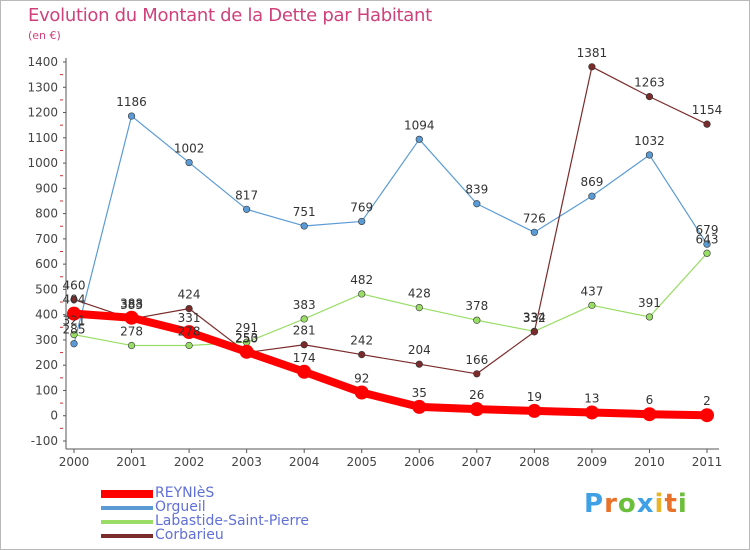 This screenshot has height=550, width=750. Describe the element at coordinates (304, 358) in the screenshot. I see `data-label: 174` at that location.